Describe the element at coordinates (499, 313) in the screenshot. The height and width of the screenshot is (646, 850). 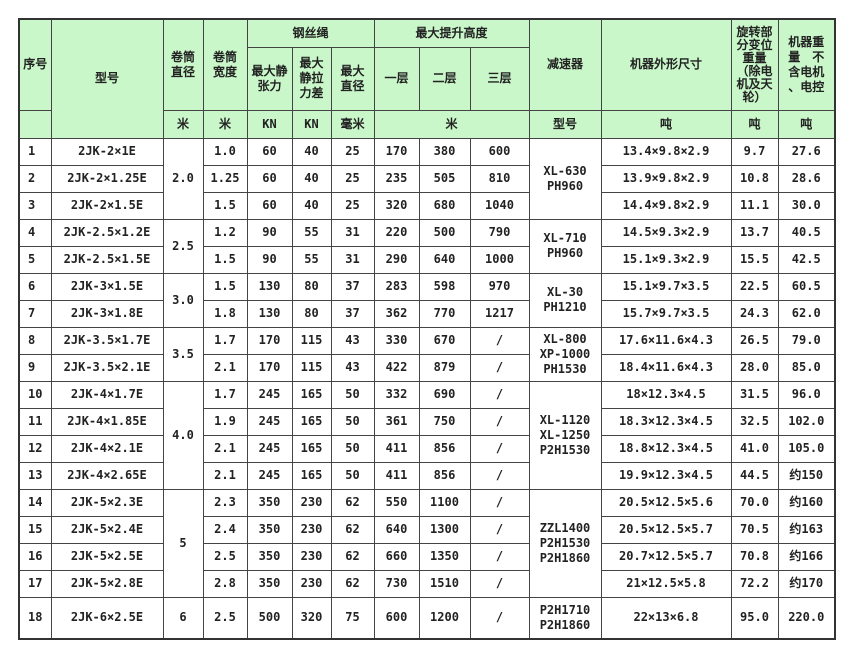
I see `row-layer3: 1217` at that location.